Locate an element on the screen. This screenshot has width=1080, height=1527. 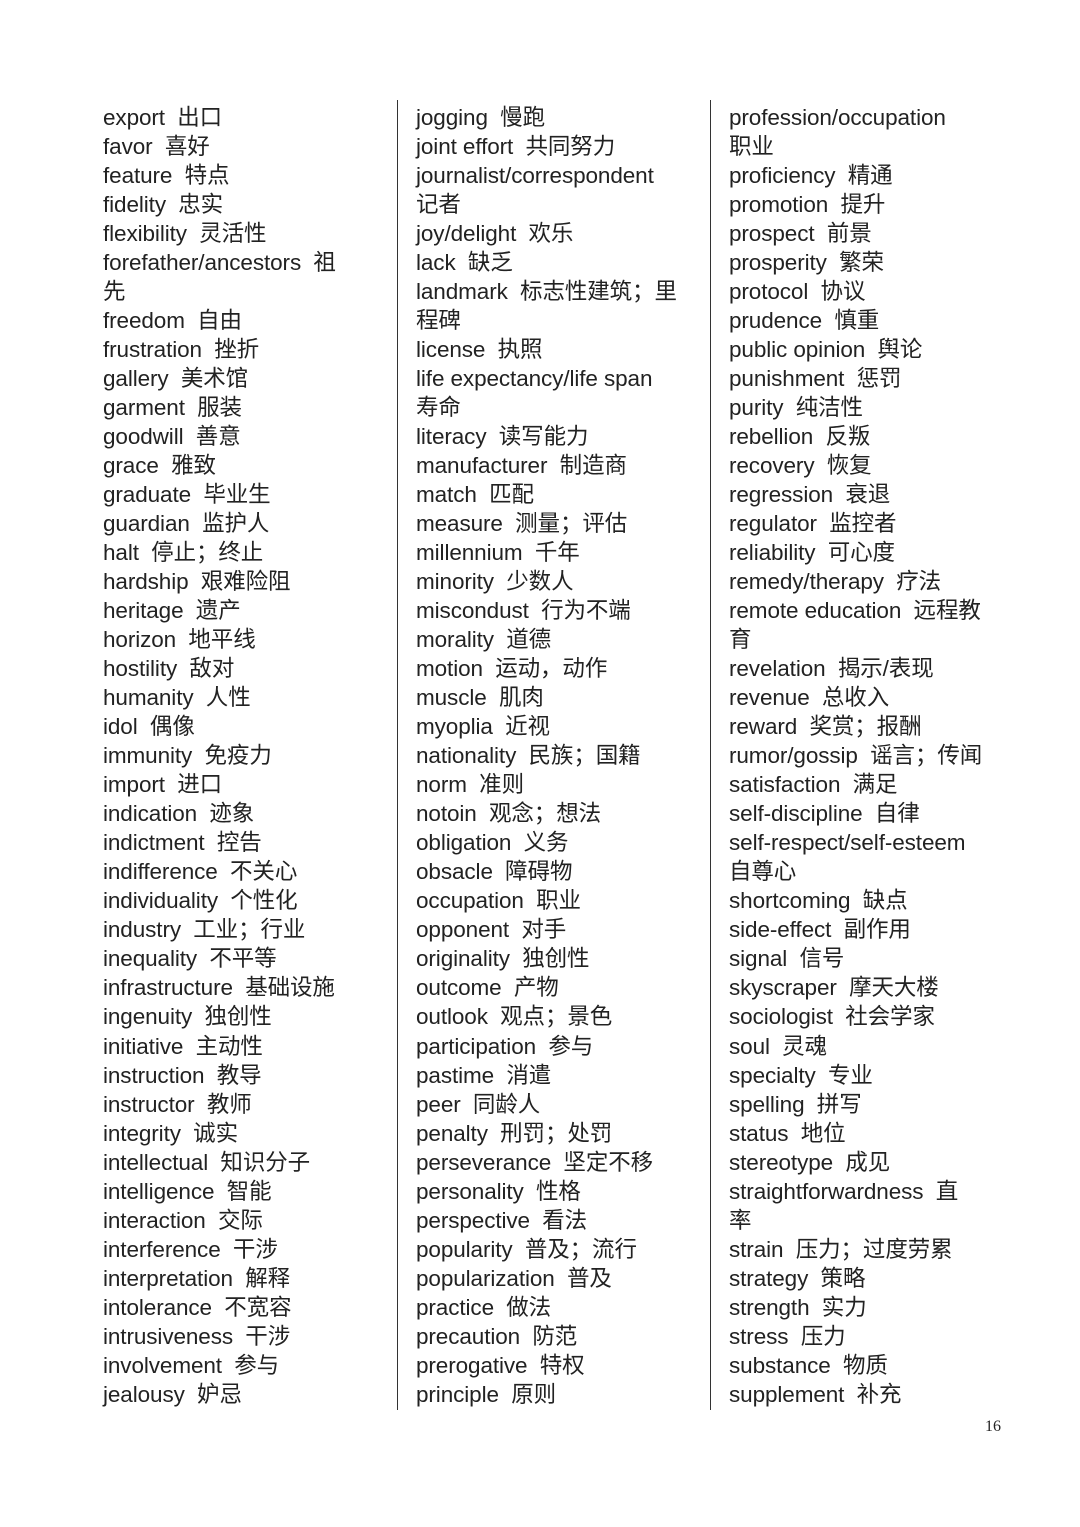
vocab-entry-line: grace 雅致 is located at coordinates (159, 466).